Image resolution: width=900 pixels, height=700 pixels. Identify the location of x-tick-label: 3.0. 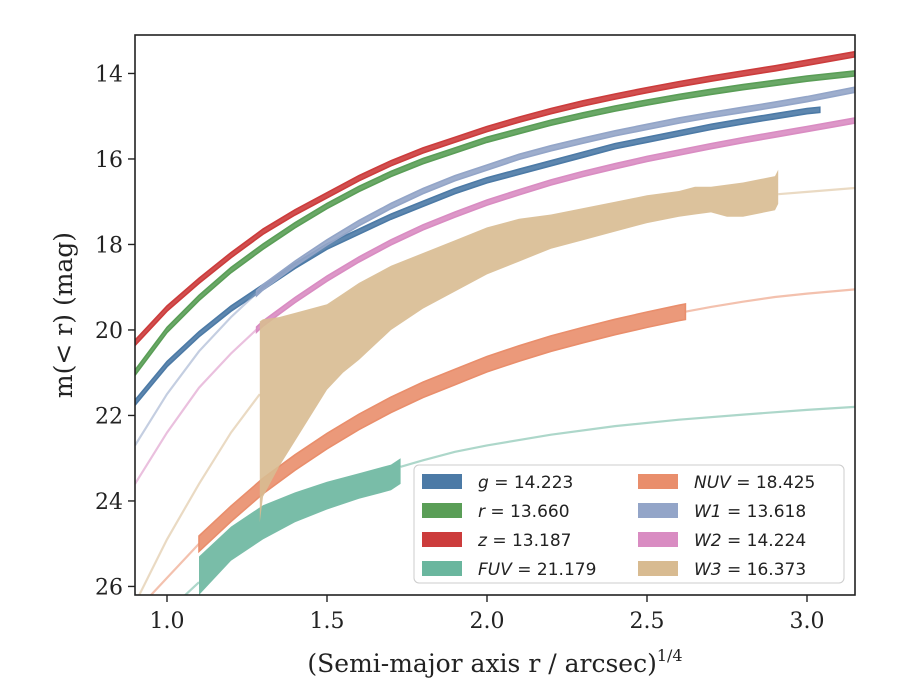
(807, 621).